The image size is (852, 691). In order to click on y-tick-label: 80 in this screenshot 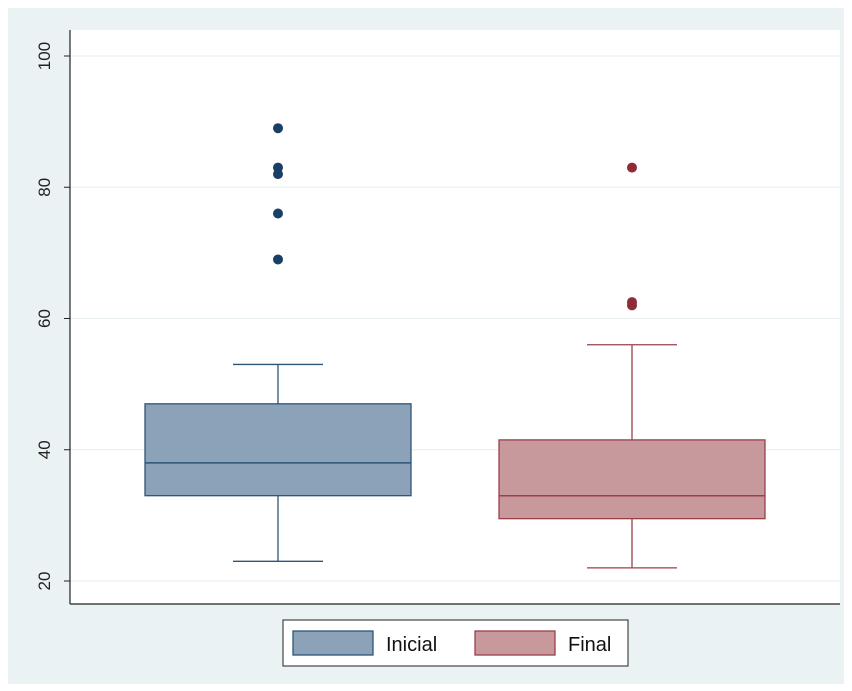, I will do `click(44, 187)`.